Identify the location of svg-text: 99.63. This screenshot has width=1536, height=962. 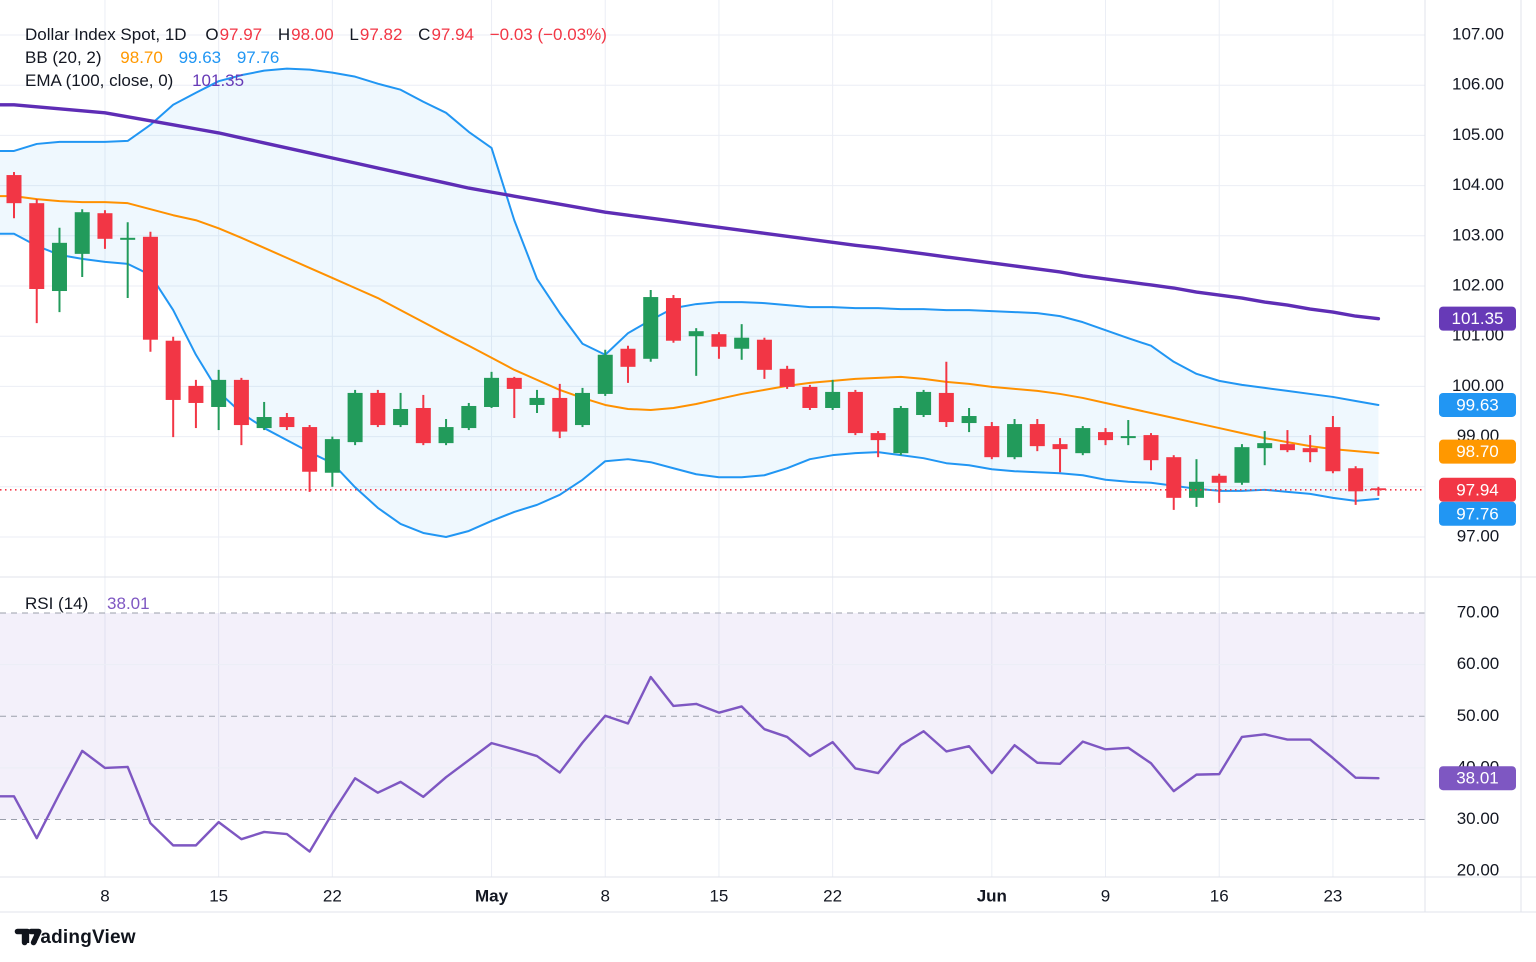
(1477, 404).